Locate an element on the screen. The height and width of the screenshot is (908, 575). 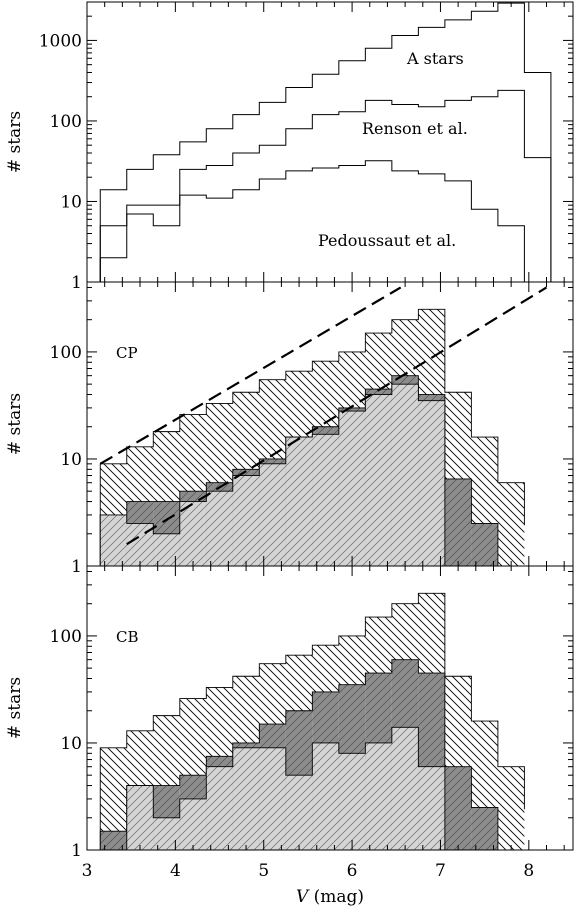
x-tick-label: 3 is located at coordinates (87, 871).